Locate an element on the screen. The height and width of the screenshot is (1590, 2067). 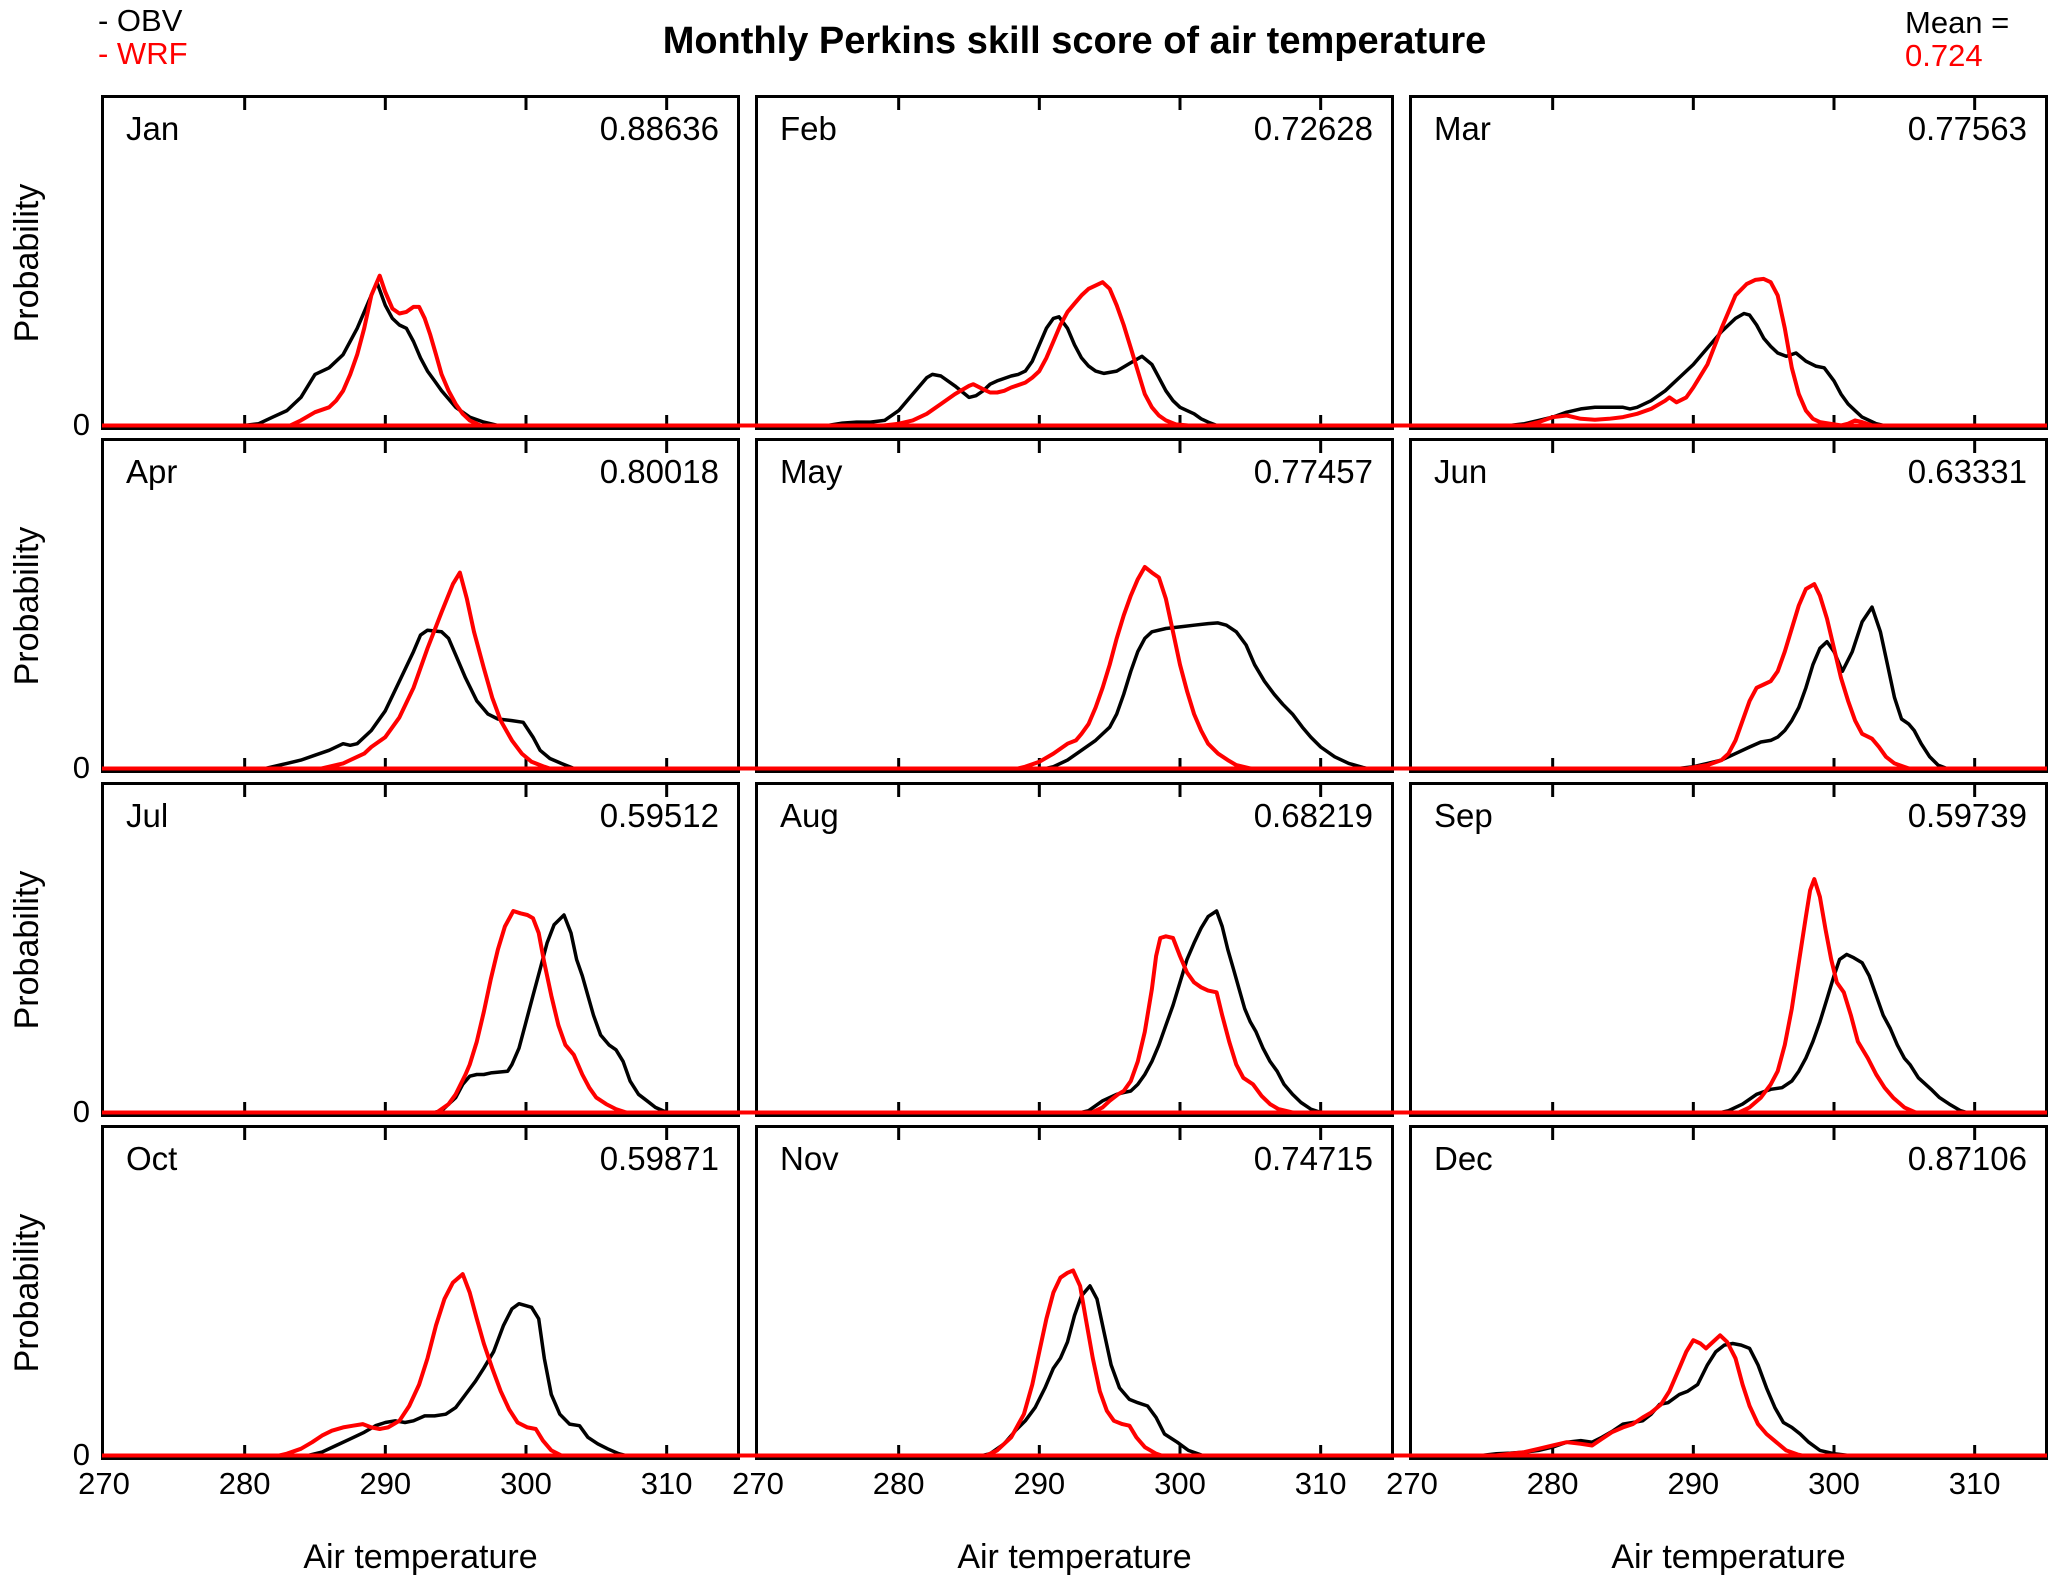
mean-label: Mean = is located at coordinates (1957, 22).